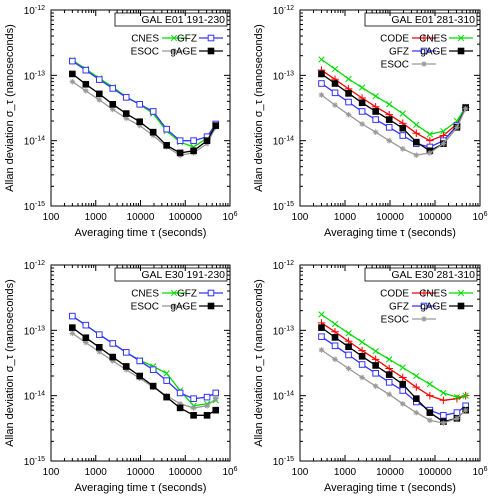  I want to click on legend: GAL E01 191-230 CNES GFZ ESOC gAGE, so click(171, 35).